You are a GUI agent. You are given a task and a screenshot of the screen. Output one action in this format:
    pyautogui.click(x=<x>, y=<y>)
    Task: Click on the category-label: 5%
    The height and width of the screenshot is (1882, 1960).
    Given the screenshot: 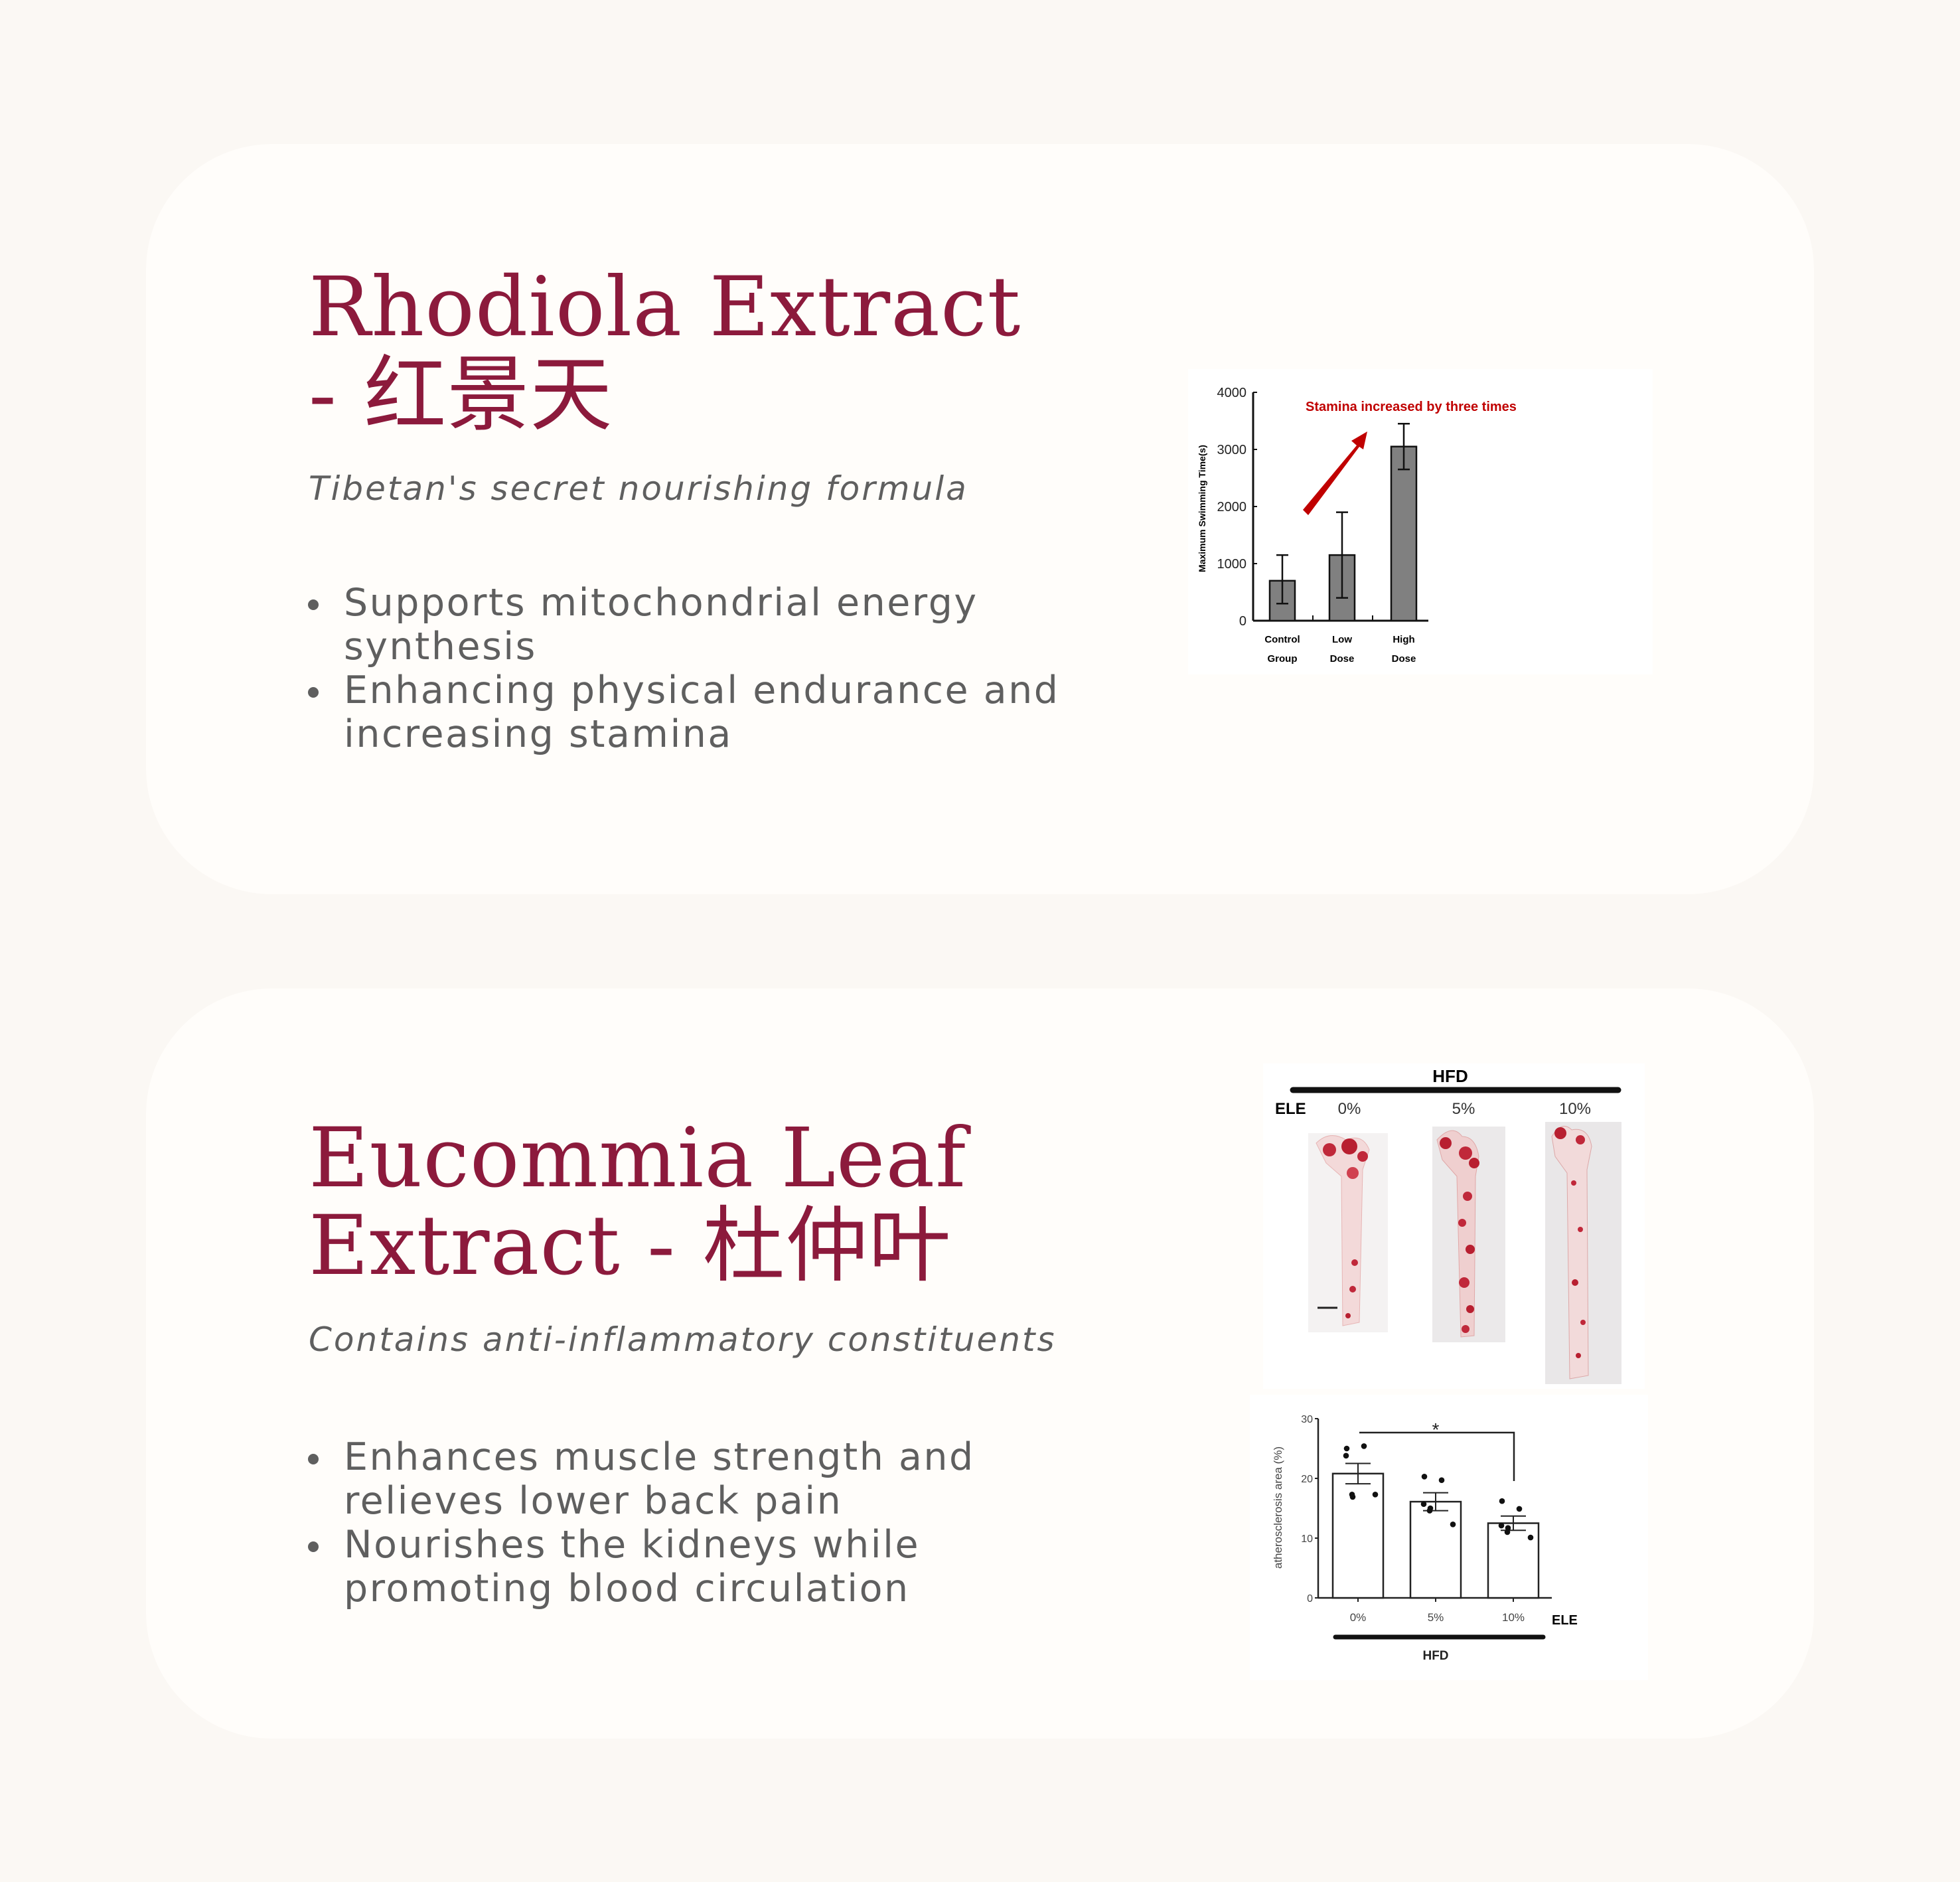 What is the action you would take?
    pyautogui.click(x=1436, y=1617)
    